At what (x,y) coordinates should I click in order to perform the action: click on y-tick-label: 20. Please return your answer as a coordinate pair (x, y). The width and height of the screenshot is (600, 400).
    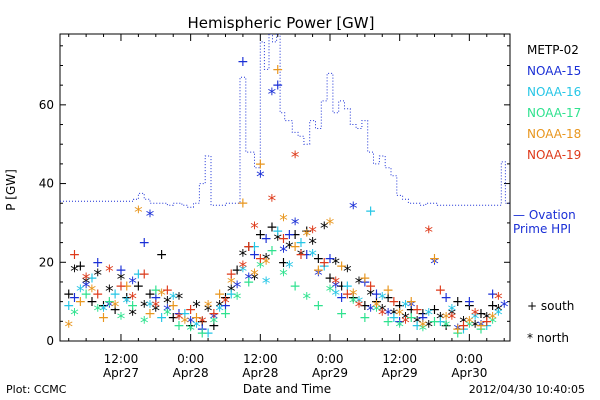
    Looking at the image, I should click on (46, 262).